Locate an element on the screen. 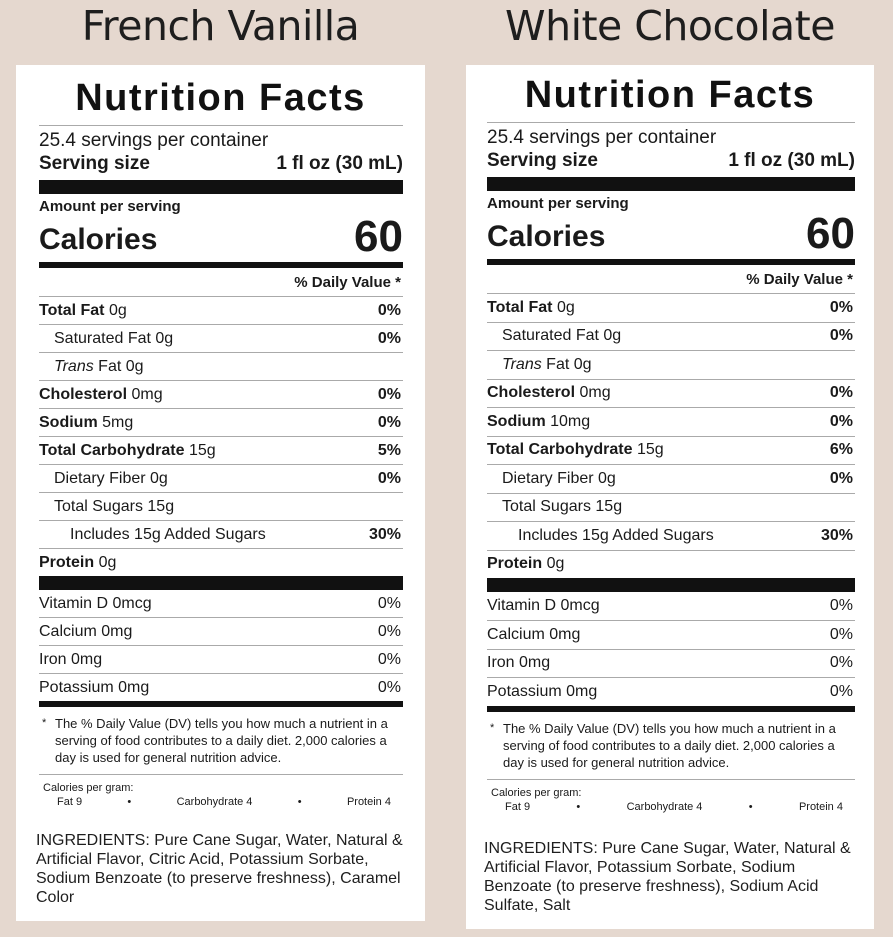 The width and height of the screenshot is (893, 937). nutrient-row-sodium: Sodium 5mg 0% is located at coordinates (221, 422).